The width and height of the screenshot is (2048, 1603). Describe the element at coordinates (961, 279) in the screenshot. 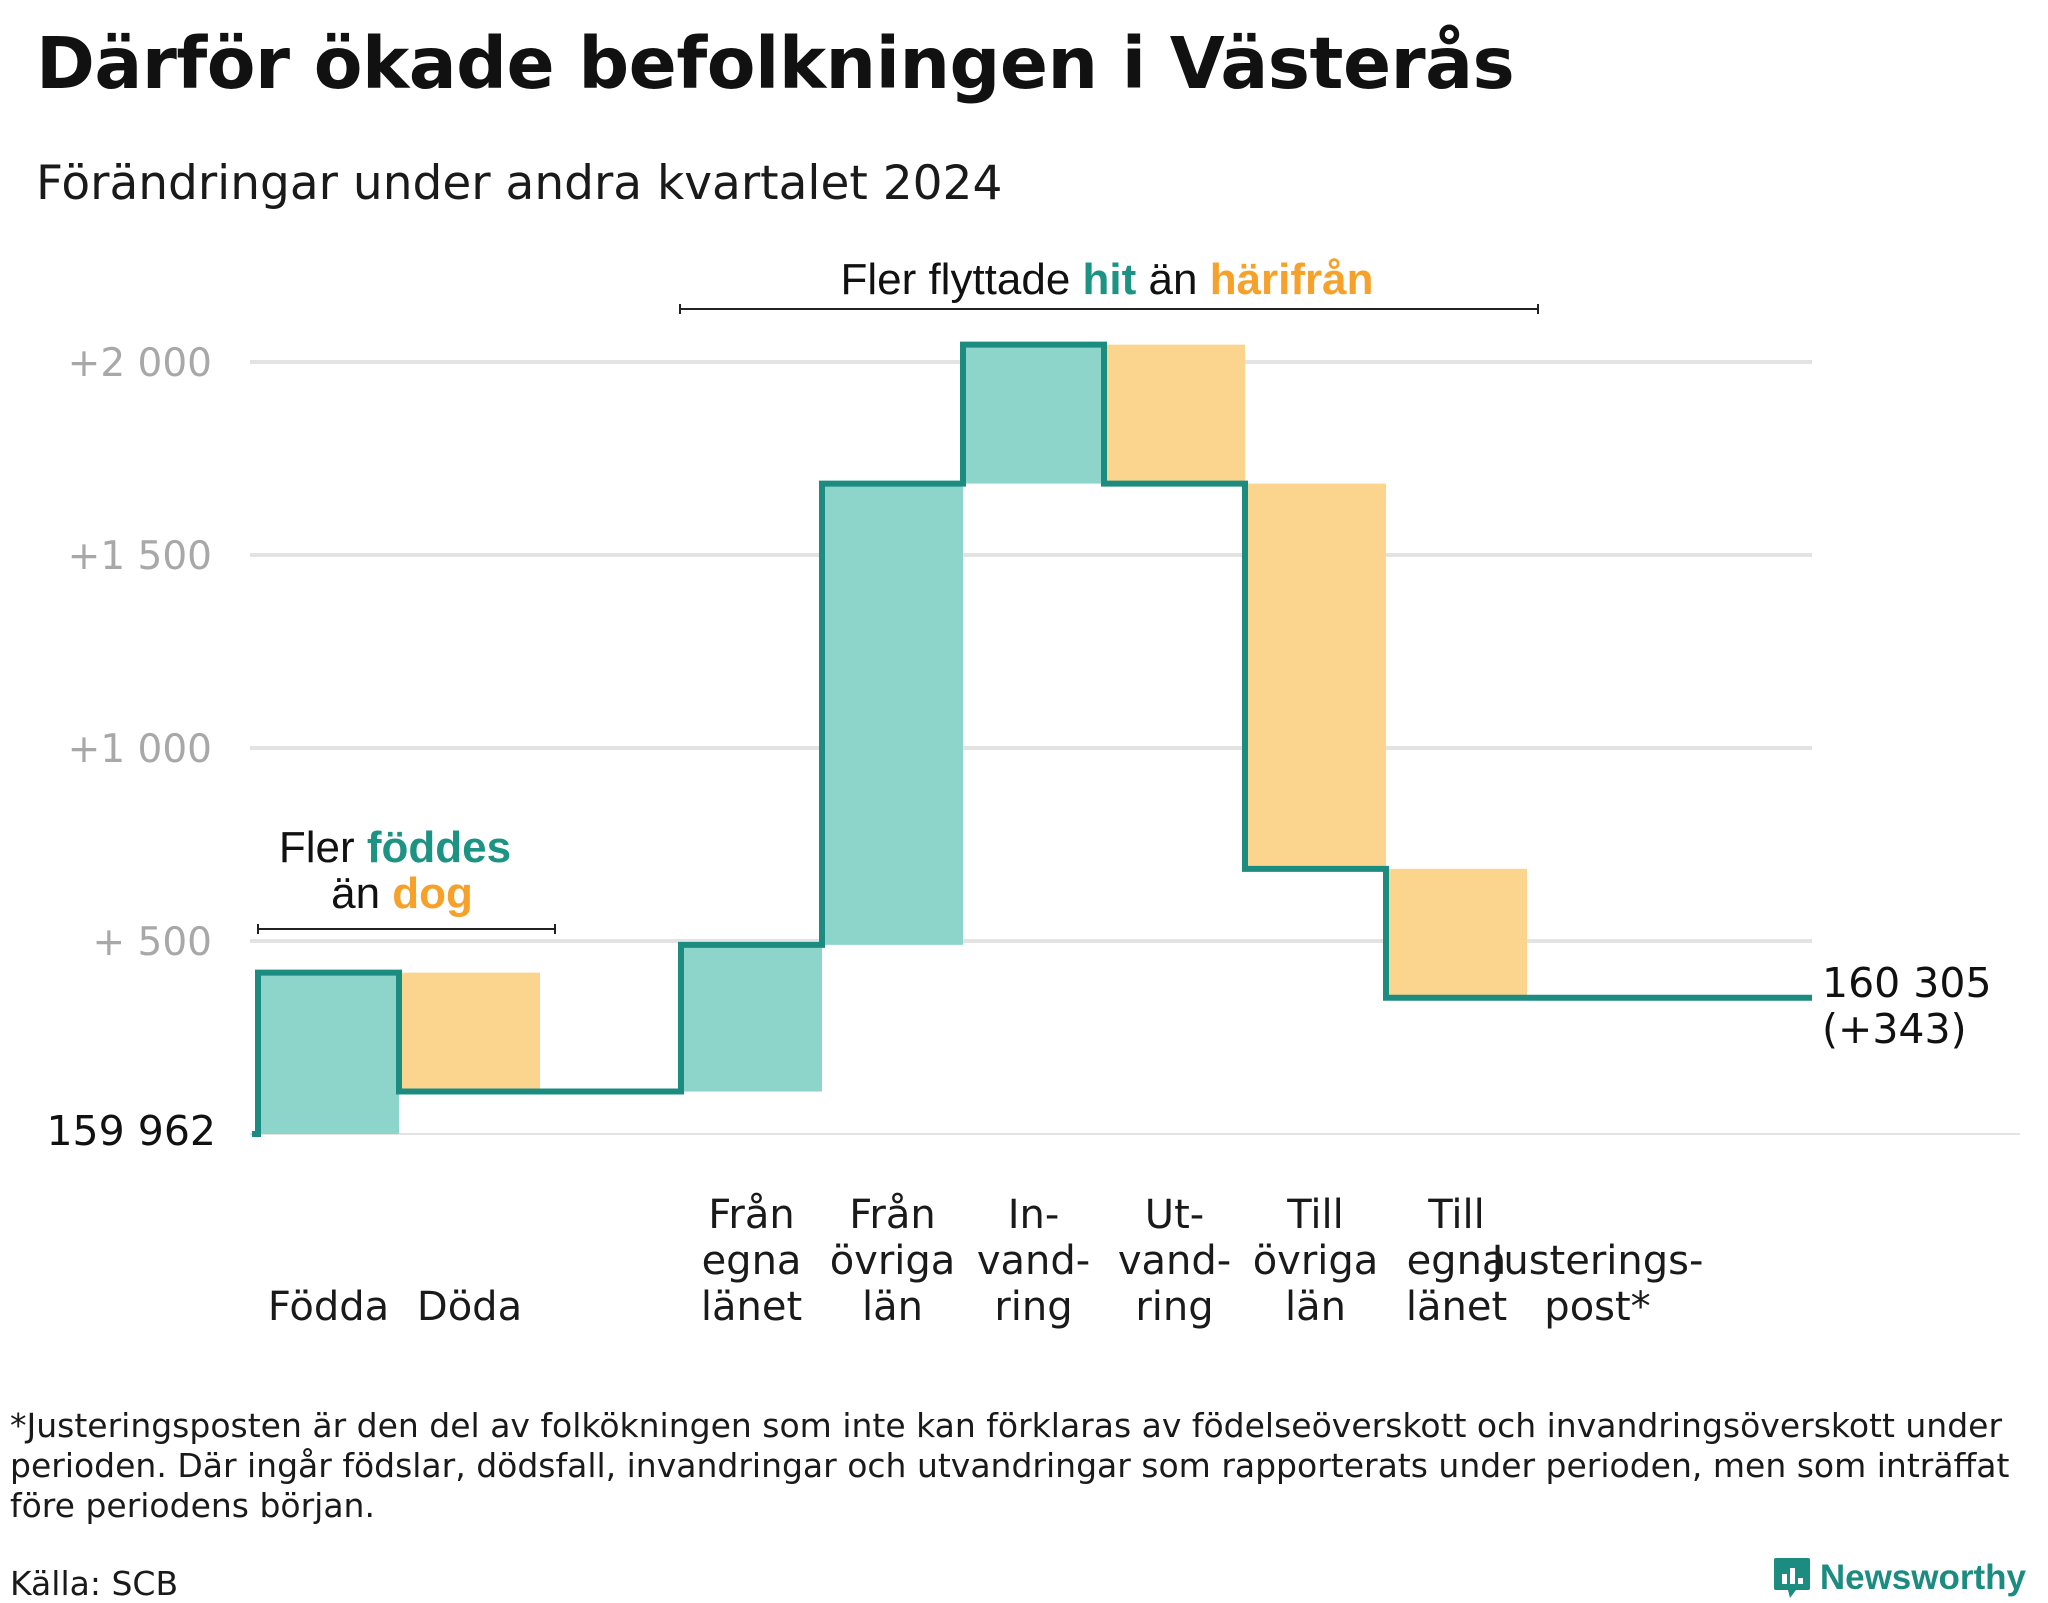

I see `migration-annotation-text: Fler flyttade` at that location.